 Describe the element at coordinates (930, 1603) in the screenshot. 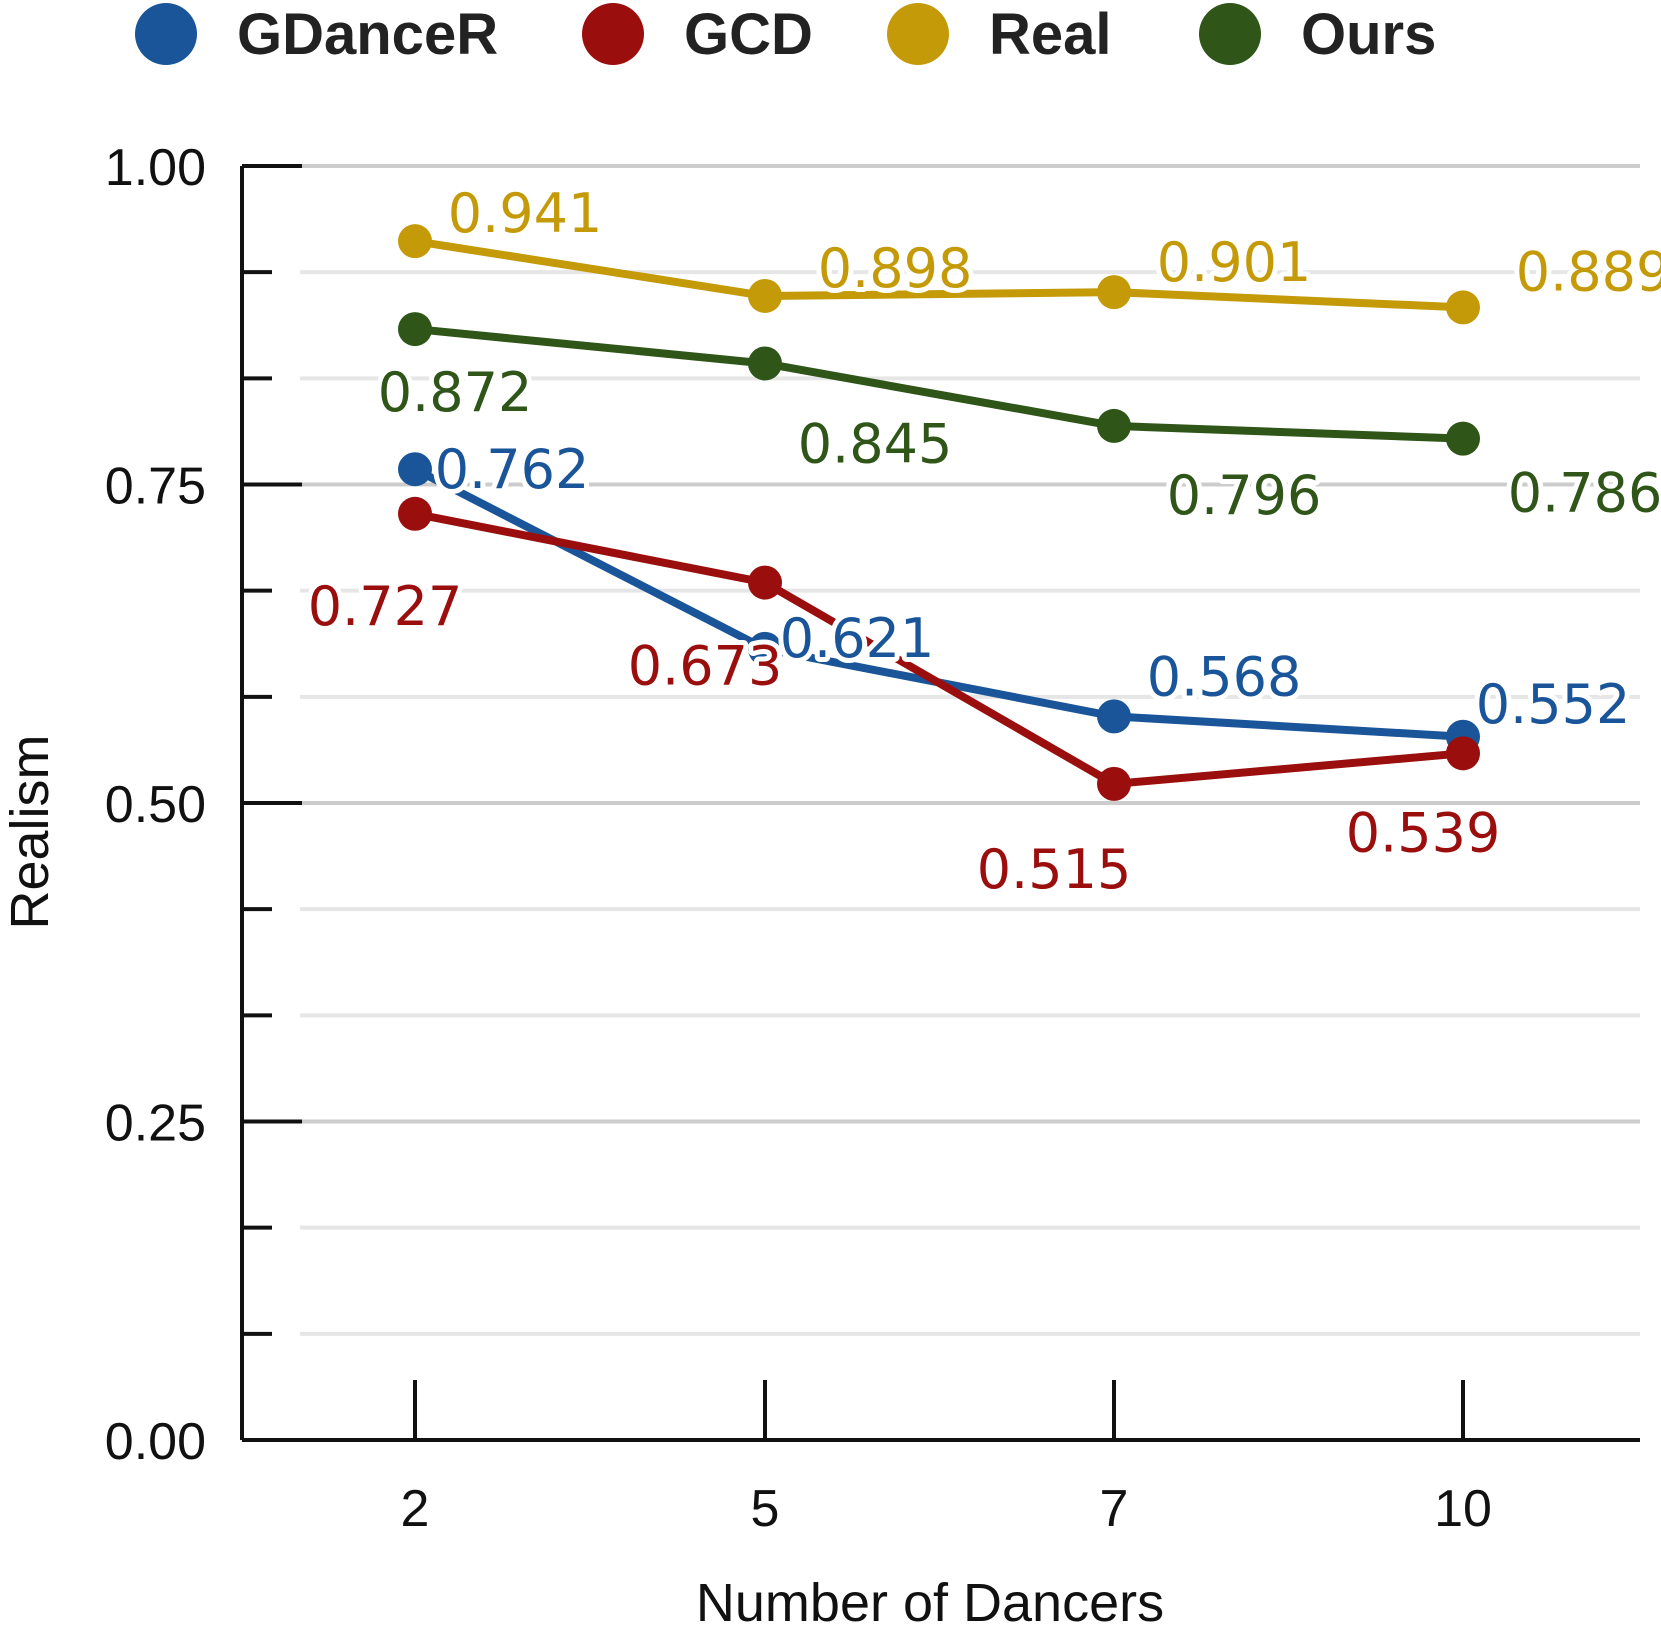

I see `x-axis-title: Number of Dancers` at that location.